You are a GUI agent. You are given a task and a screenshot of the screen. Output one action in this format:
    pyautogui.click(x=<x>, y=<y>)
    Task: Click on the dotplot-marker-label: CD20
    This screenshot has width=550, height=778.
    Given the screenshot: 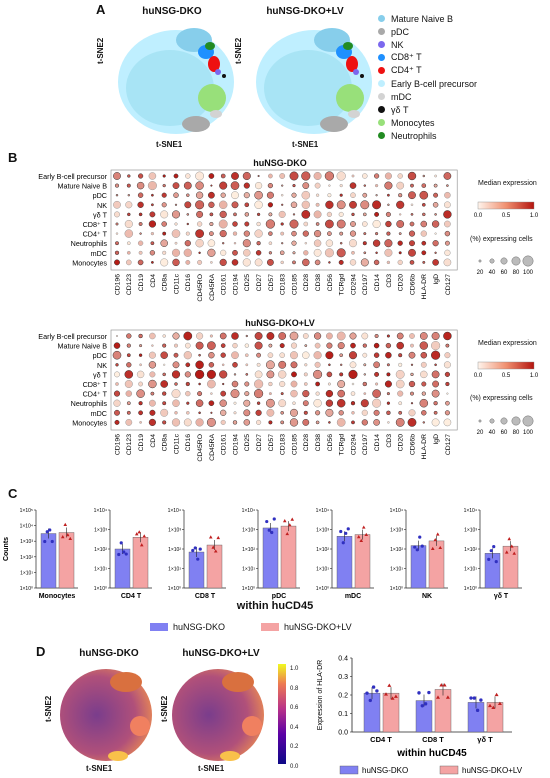 What is the action you would take?
    pyautogui.click(x=401, y=283)
    